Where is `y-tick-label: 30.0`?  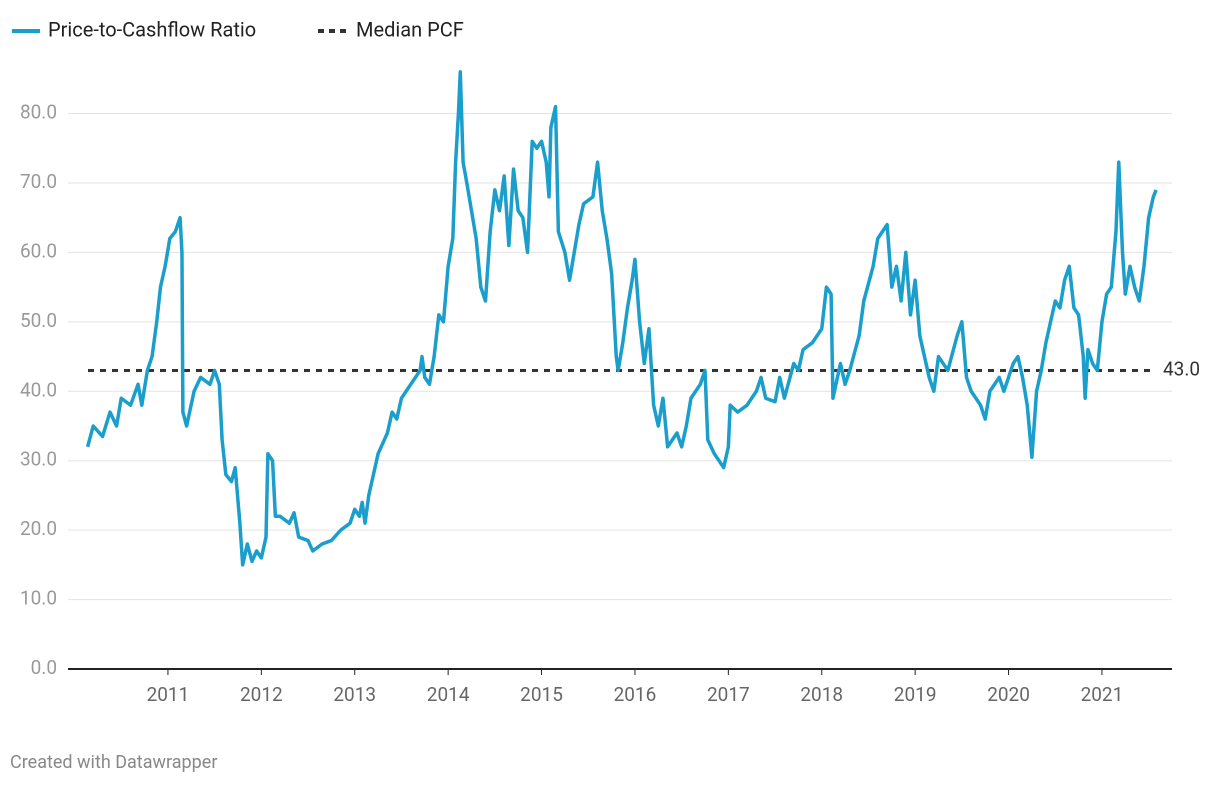 y-tick-label: 30.0 is located at coordinates (38, 459).